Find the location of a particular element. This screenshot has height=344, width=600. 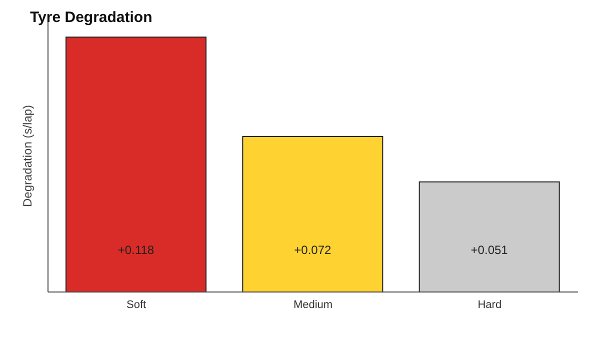

x-tick-label: Soft is located at coordinates (136, 304).